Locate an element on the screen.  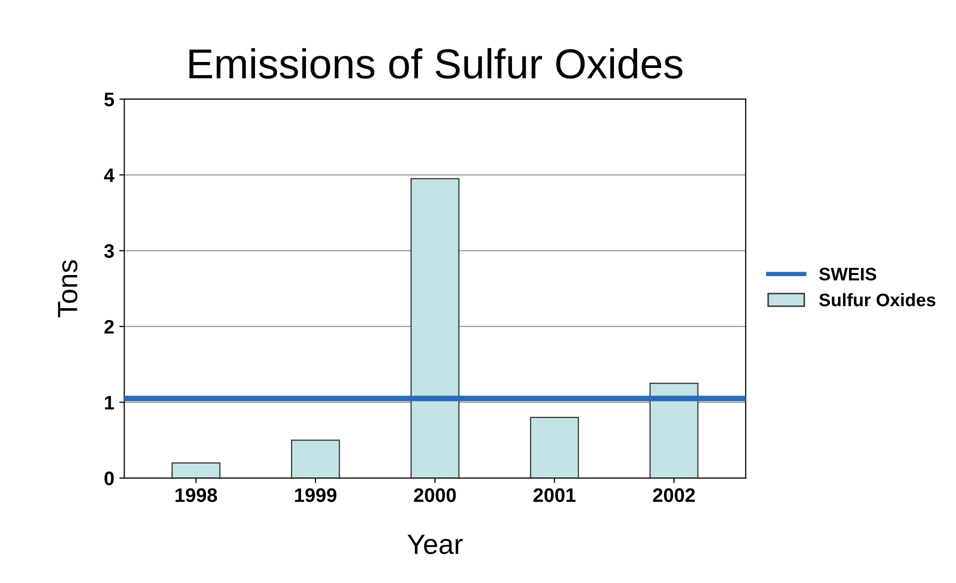
x-tick-label: 2002 is located at coordinates (674, 495).